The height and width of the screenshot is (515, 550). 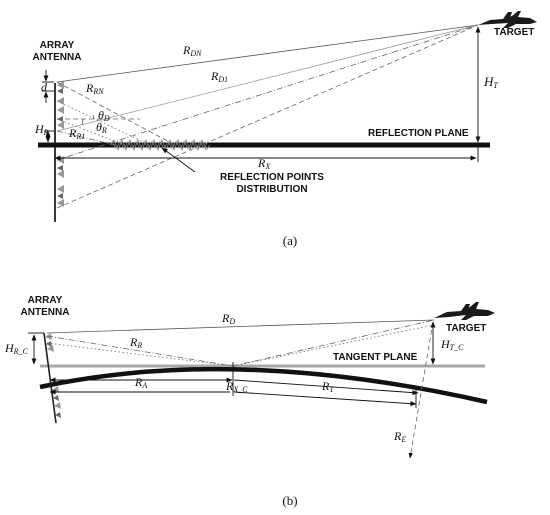 I want to click on array-label-b-line2: ANTENNA, so click(x=45, y=312).